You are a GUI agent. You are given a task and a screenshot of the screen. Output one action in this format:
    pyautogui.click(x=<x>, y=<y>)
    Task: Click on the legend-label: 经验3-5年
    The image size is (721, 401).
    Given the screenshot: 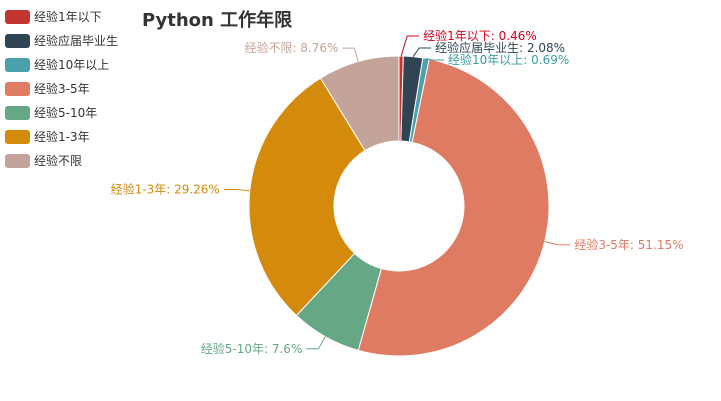 What is the action you would take?
    pyautogui.click(x=62, y=88)
    